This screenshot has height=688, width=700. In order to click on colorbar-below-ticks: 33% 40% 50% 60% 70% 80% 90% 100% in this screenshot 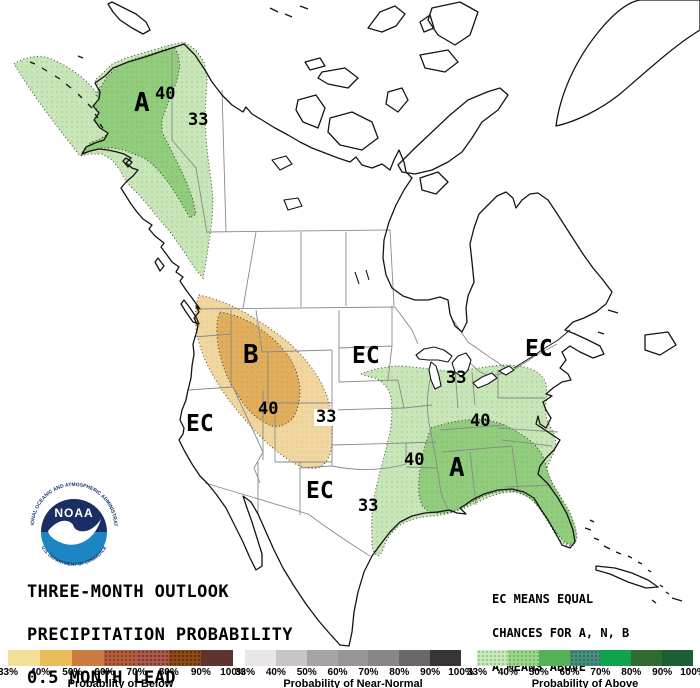, I will do `click(123, 672)`.